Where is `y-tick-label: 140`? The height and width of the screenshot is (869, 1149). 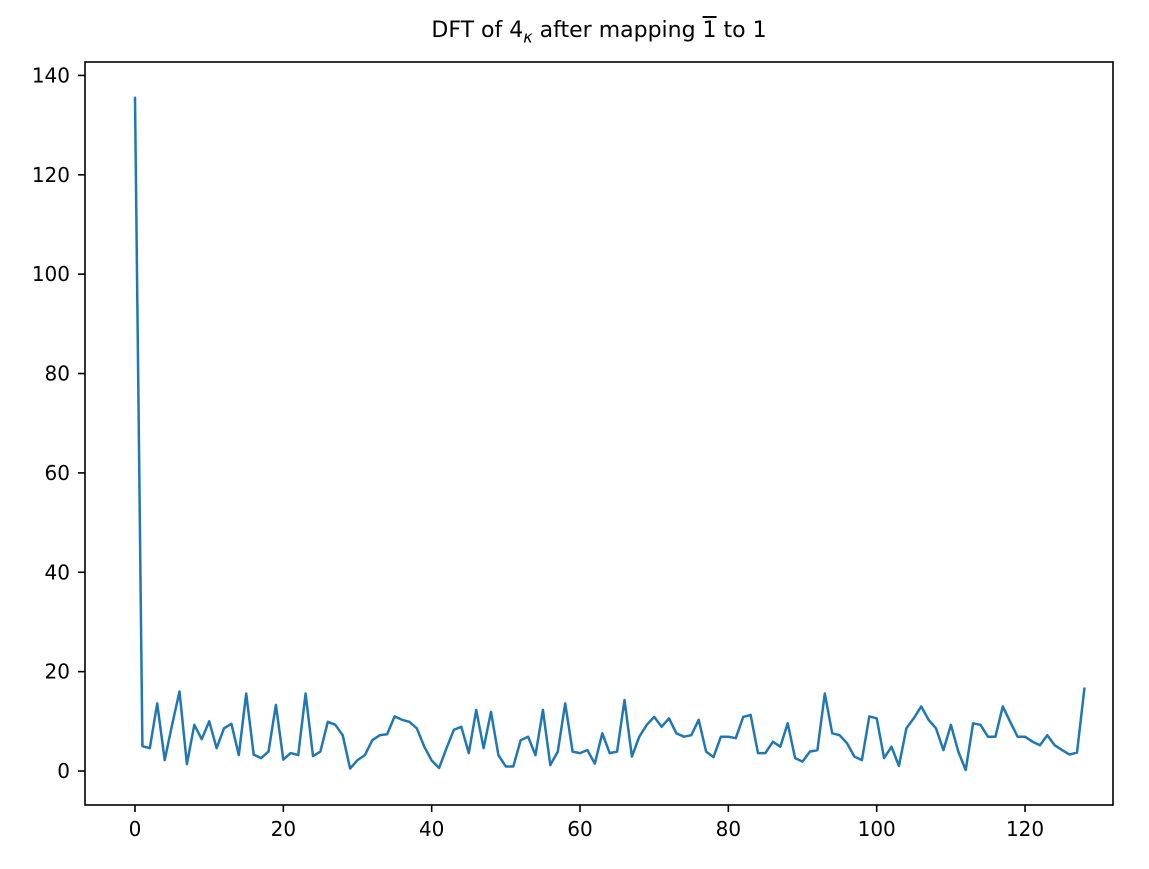 y-tick-label: 140 is located at coordinates (51, 75).